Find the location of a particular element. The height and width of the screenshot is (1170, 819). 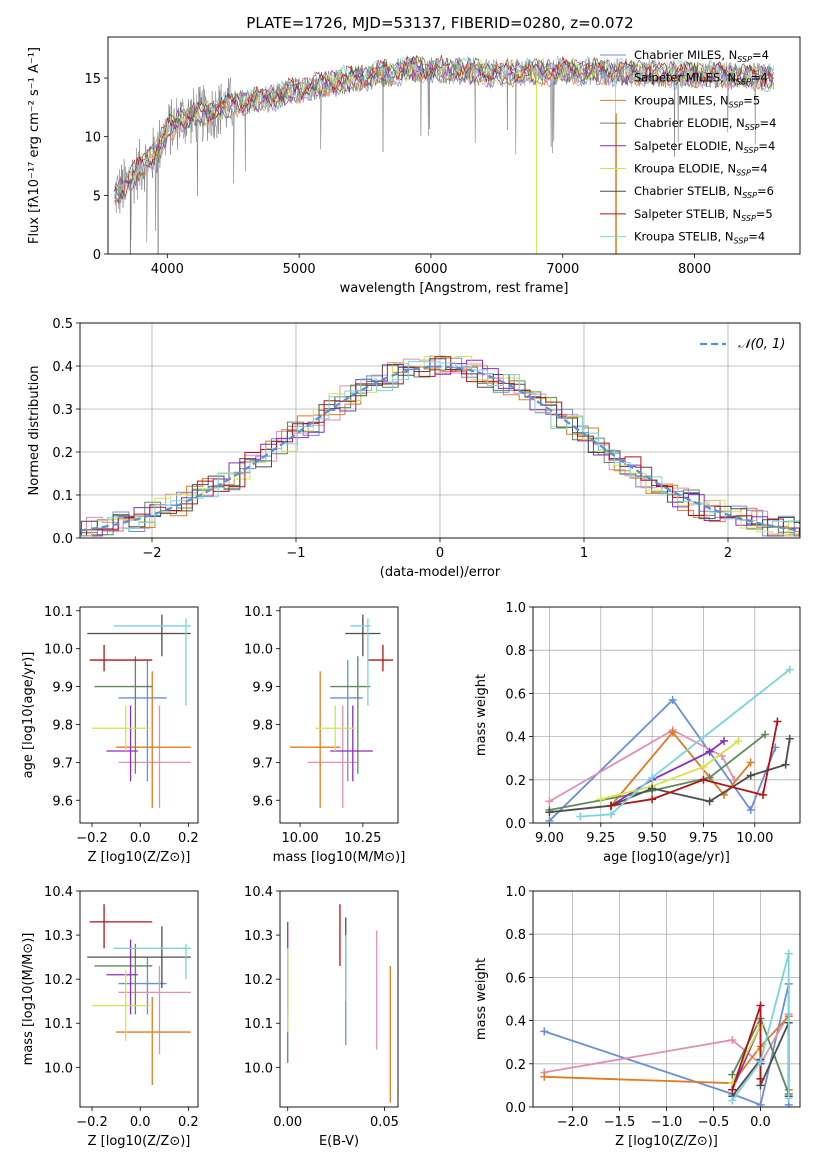

y-tick-label: 0 is located at coordinates (97, 255).